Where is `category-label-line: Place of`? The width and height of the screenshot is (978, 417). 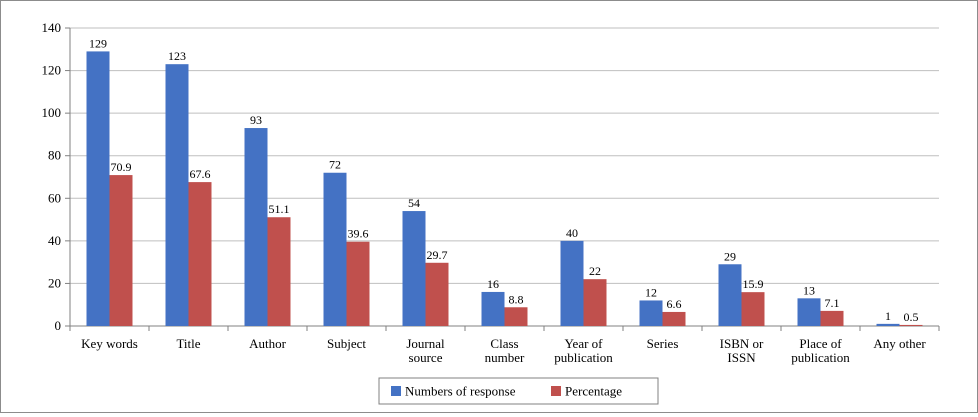
category-label-line: Place of is located at coordinates (820, 343).